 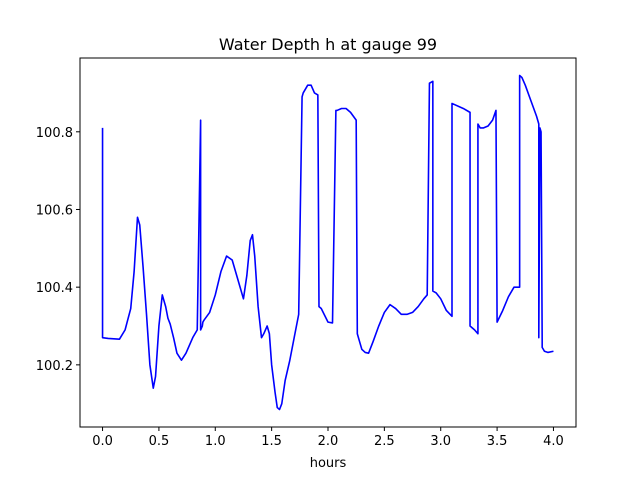 I want to click on x-tick-label: 2.5, so click(x=384, y=441).